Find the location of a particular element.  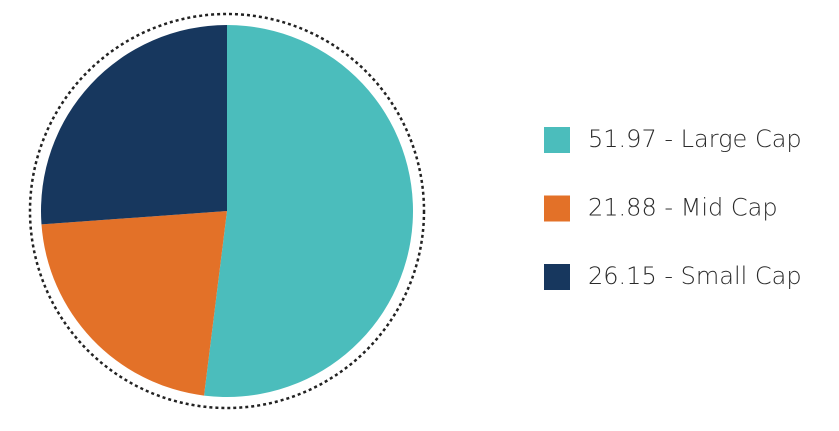

legend-label: 21.88 - Mid Cap is located at coordinates (683, 208).